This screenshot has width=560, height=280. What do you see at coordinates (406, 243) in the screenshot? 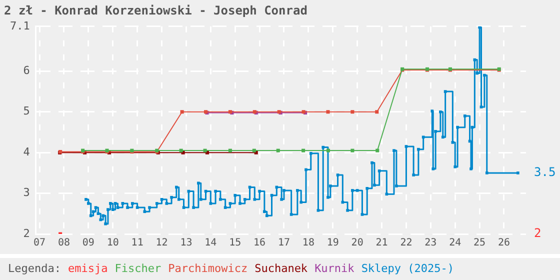
I see `x-tick-label: 22` at bounding box center [406, 243].